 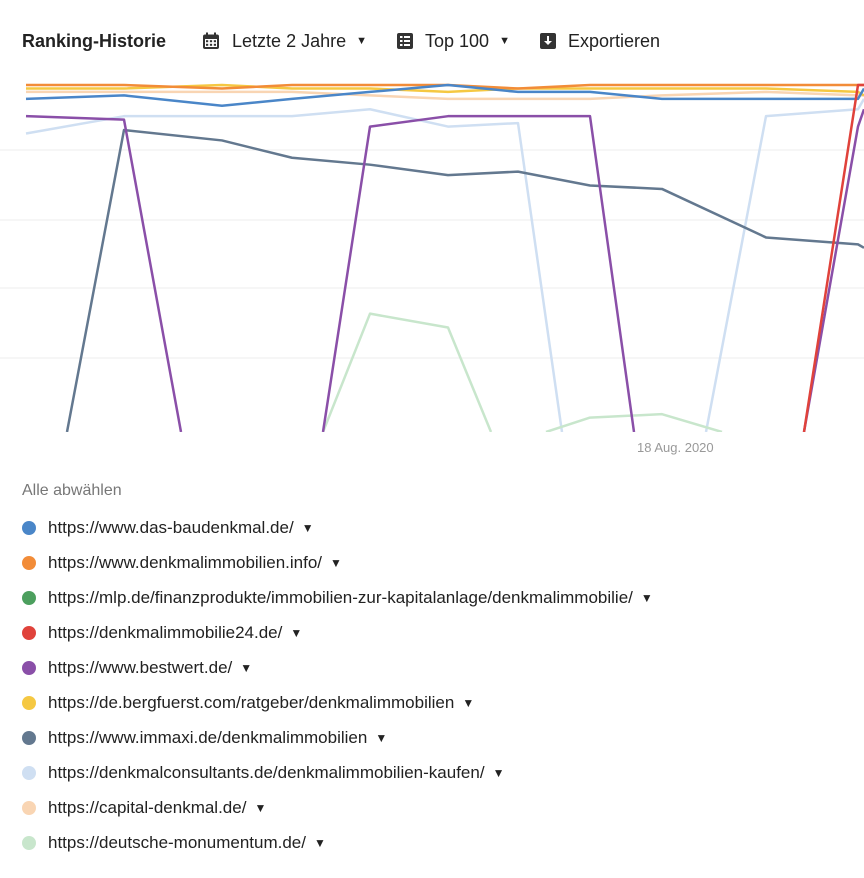 I want to click on legend-item-label: https://www.bestwert.de/, so click(x=140, y=667).